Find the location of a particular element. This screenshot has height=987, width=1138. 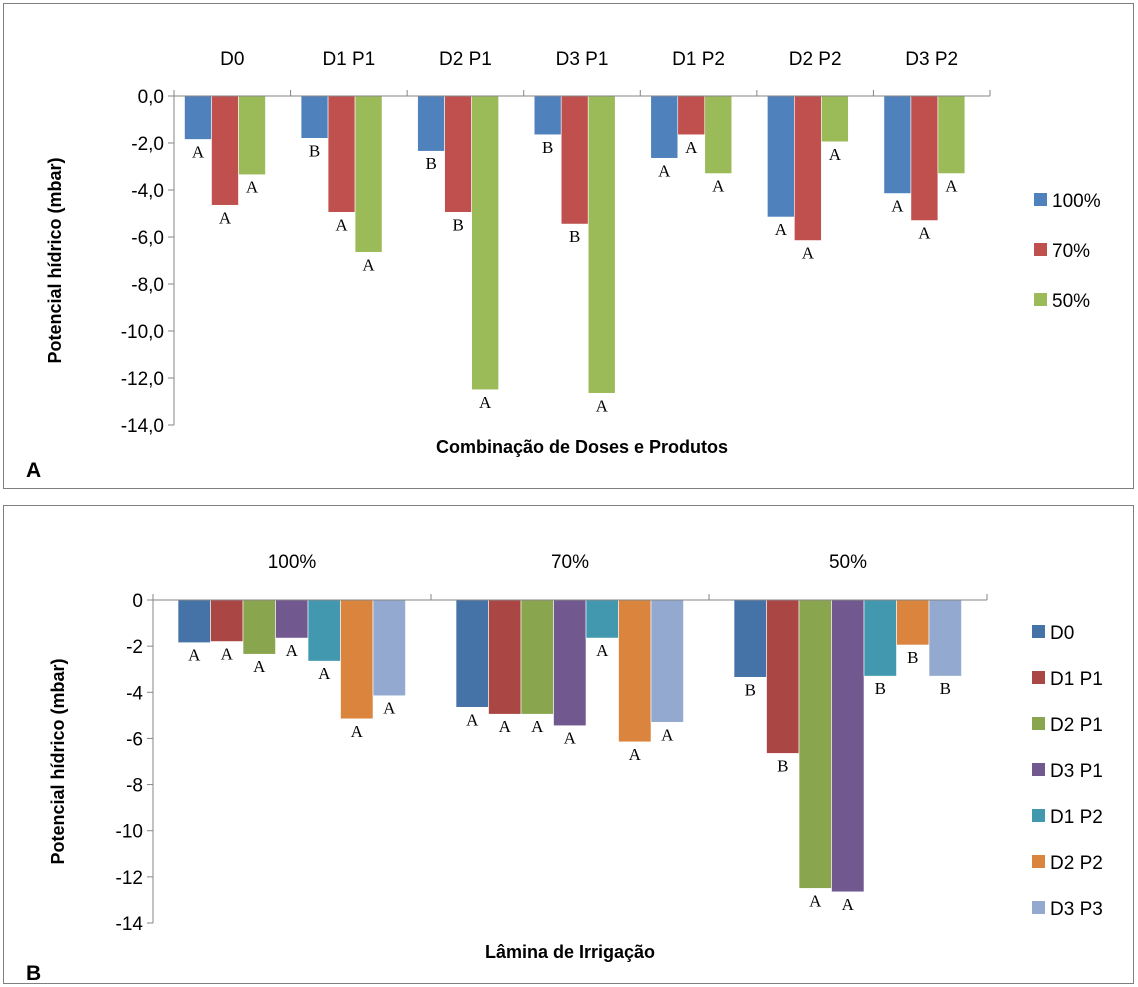

chart-a-category-label: D3 P1 is located at coordinates (582, 59).